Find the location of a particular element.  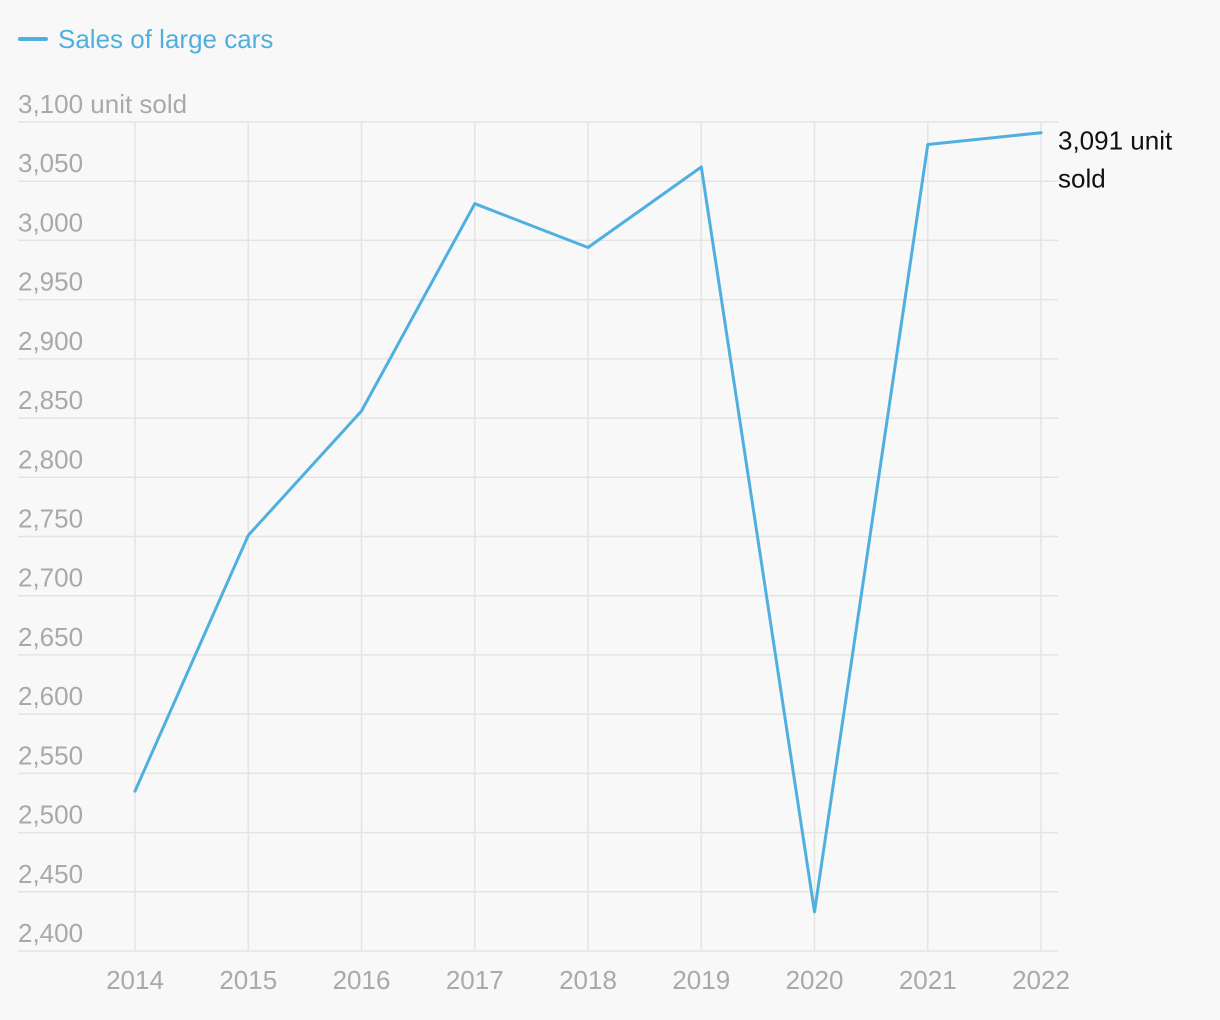

x-tick-label: 2022 is located at coordinates (1041, 980).